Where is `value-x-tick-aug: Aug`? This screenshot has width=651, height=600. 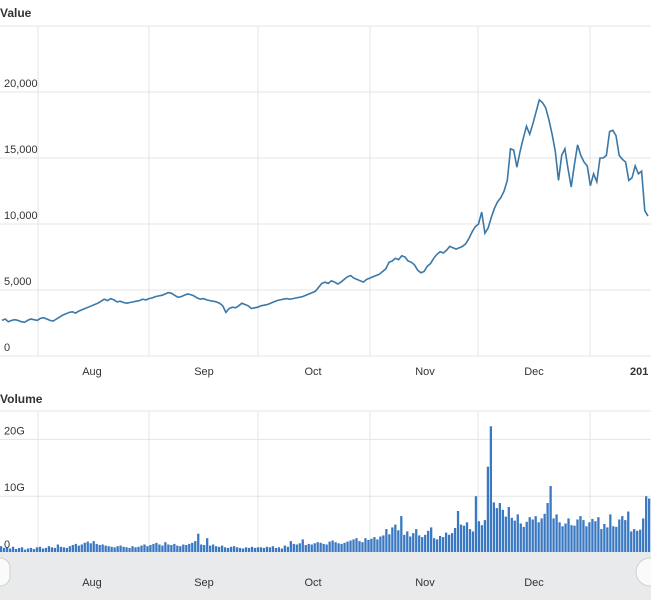 value-x-tick-aug: Aug is located at coordinates (92, 372).